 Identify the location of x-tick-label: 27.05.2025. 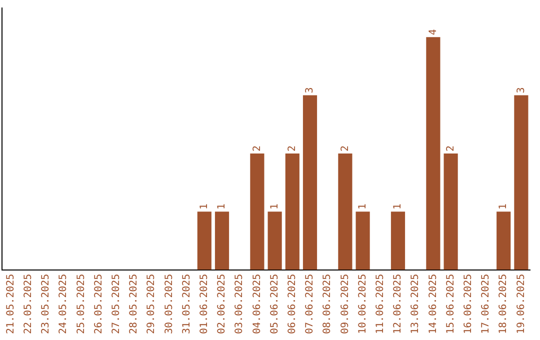
(116, 304).